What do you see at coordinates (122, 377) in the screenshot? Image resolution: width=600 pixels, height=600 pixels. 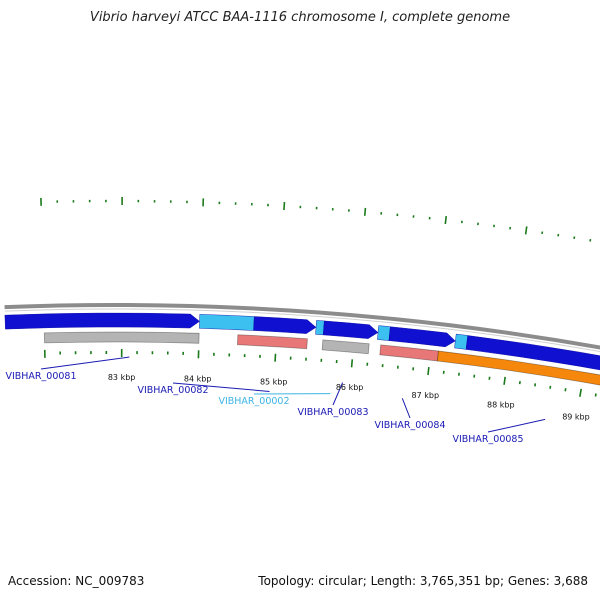 I see `scale-label-83: 83 kbp` at bounding box center [122, 377].